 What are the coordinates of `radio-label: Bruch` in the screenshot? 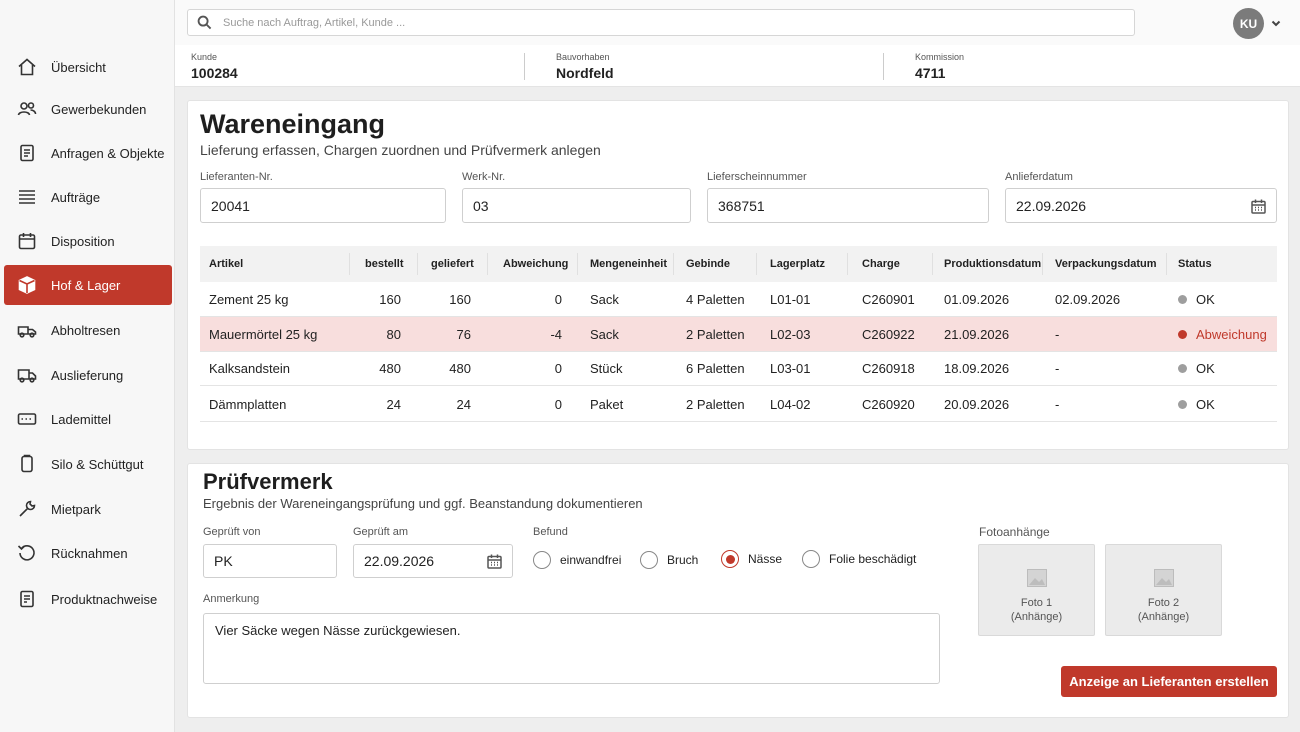 It's located at (683, 560).